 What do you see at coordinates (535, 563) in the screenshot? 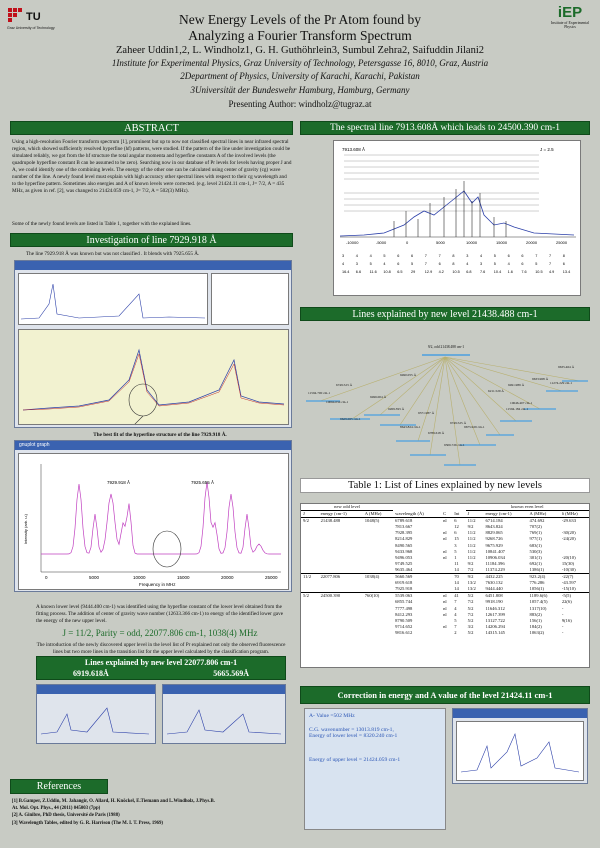
I see `table-cell: 692(1)` at bounding box center [535, 563].